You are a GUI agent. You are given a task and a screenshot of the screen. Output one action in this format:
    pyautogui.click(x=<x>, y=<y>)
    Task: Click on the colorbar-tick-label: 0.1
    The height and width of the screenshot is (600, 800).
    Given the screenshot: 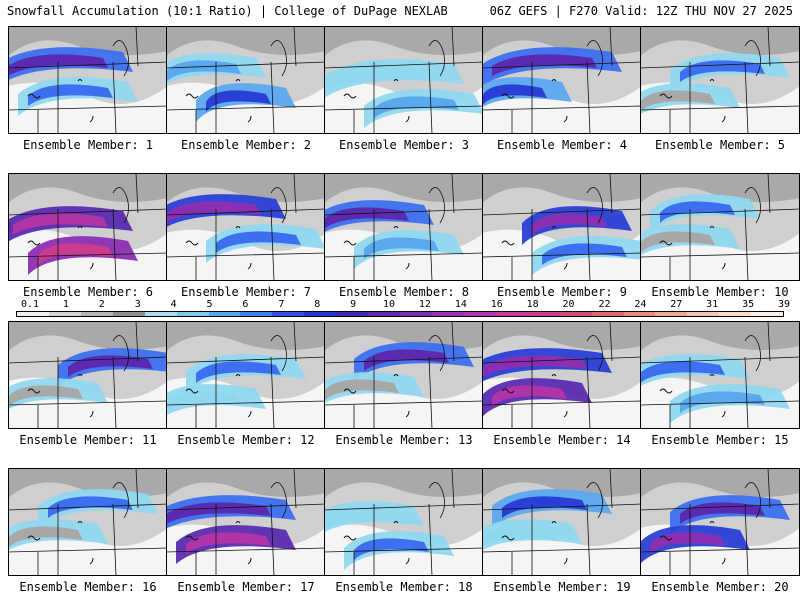 What is the action you would take?
    pyautogui.click(x=30, y=304)
    